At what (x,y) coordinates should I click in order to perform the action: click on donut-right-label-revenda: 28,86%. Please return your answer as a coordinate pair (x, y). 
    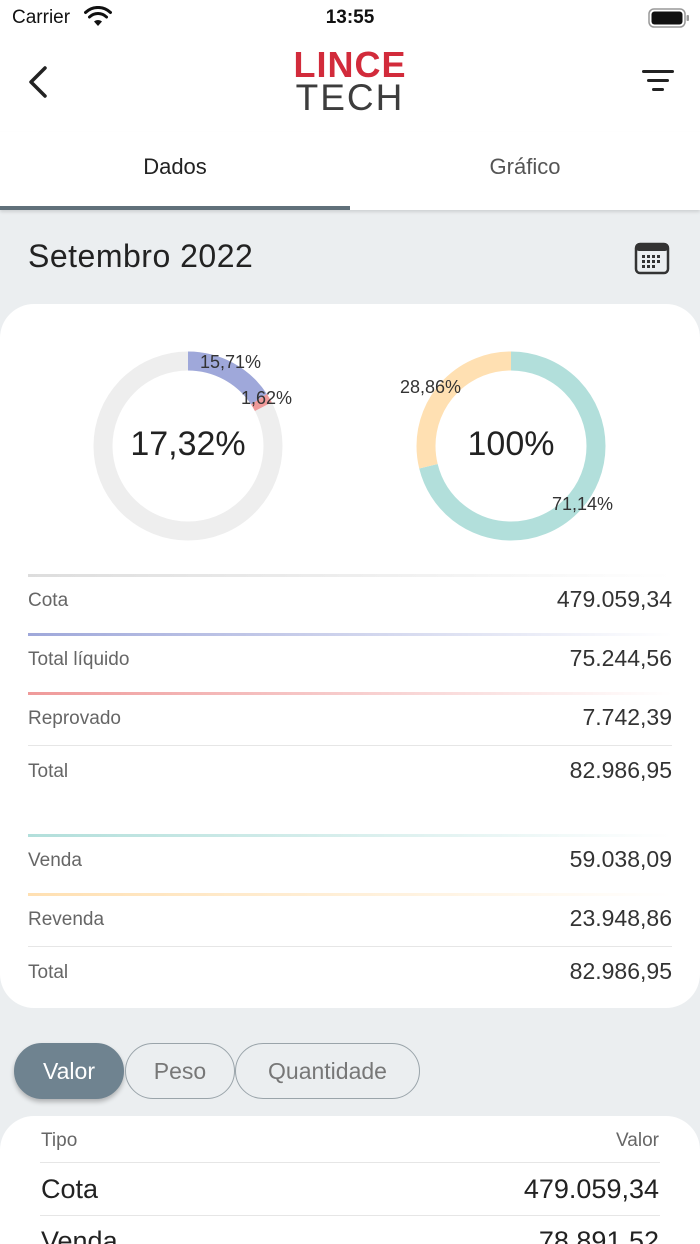
    Looking at the image, I should click on (431, 387).